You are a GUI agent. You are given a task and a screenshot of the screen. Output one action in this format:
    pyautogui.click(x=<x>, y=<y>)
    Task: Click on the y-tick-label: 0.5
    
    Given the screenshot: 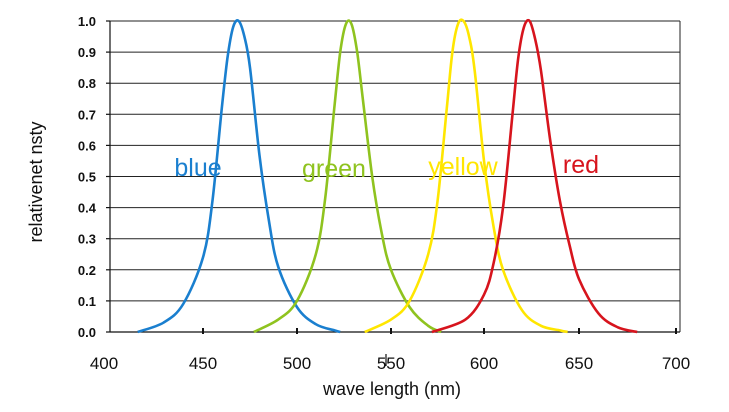 What is the action you would take?
    pyautogui.click(x=87, y=177)
    